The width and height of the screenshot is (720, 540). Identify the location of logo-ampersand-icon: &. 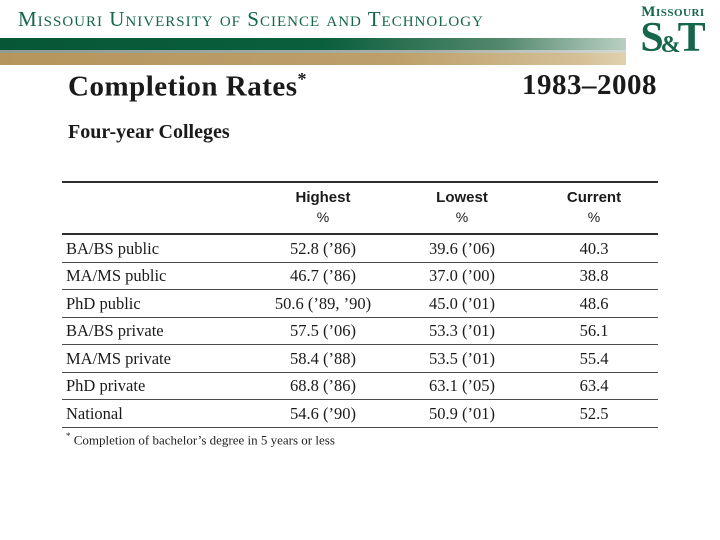
(670, 45).